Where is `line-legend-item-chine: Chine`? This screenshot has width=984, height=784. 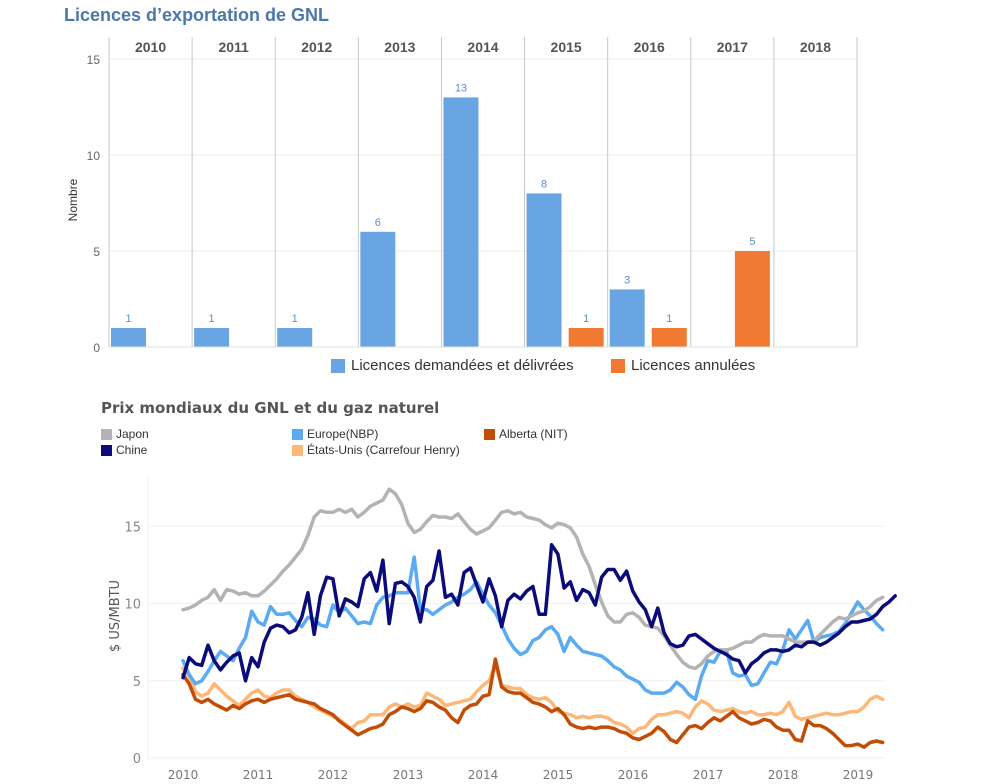
line-legend-item-chine: Chine is located at coordinates (124, 450).